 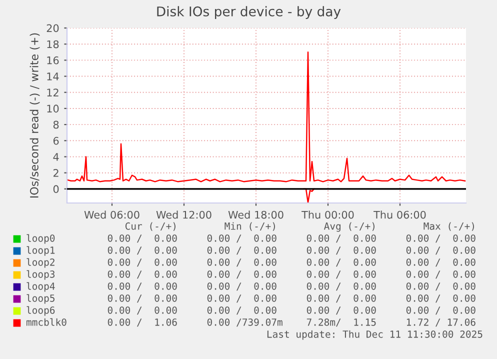 What do you see at coordinates (112, 214) in the screenshot?
I see `x-tick-label: Wed 06:00` at bounding box center [112, 214].